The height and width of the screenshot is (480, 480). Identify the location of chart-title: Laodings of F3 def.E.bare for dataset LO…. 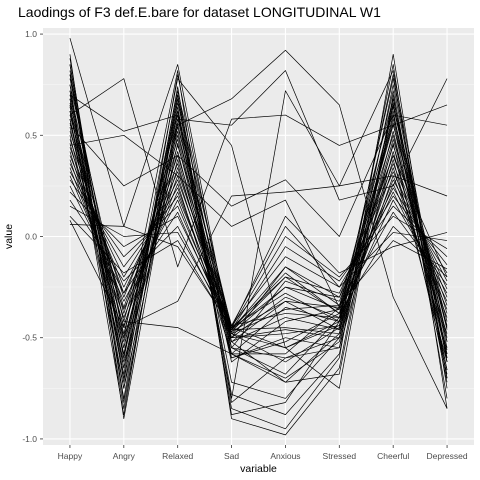
(199, 12).